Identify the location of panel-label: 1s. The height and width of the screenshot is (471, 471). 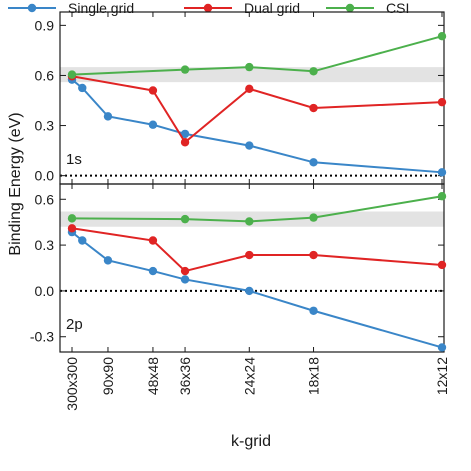
(74, 159).